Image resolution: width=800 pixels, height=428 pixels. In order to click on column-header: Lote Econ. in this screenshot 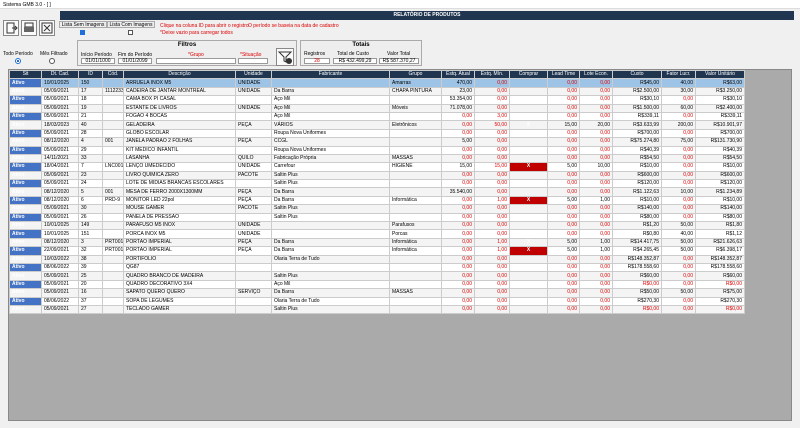, I will do `click(596, 75)`.